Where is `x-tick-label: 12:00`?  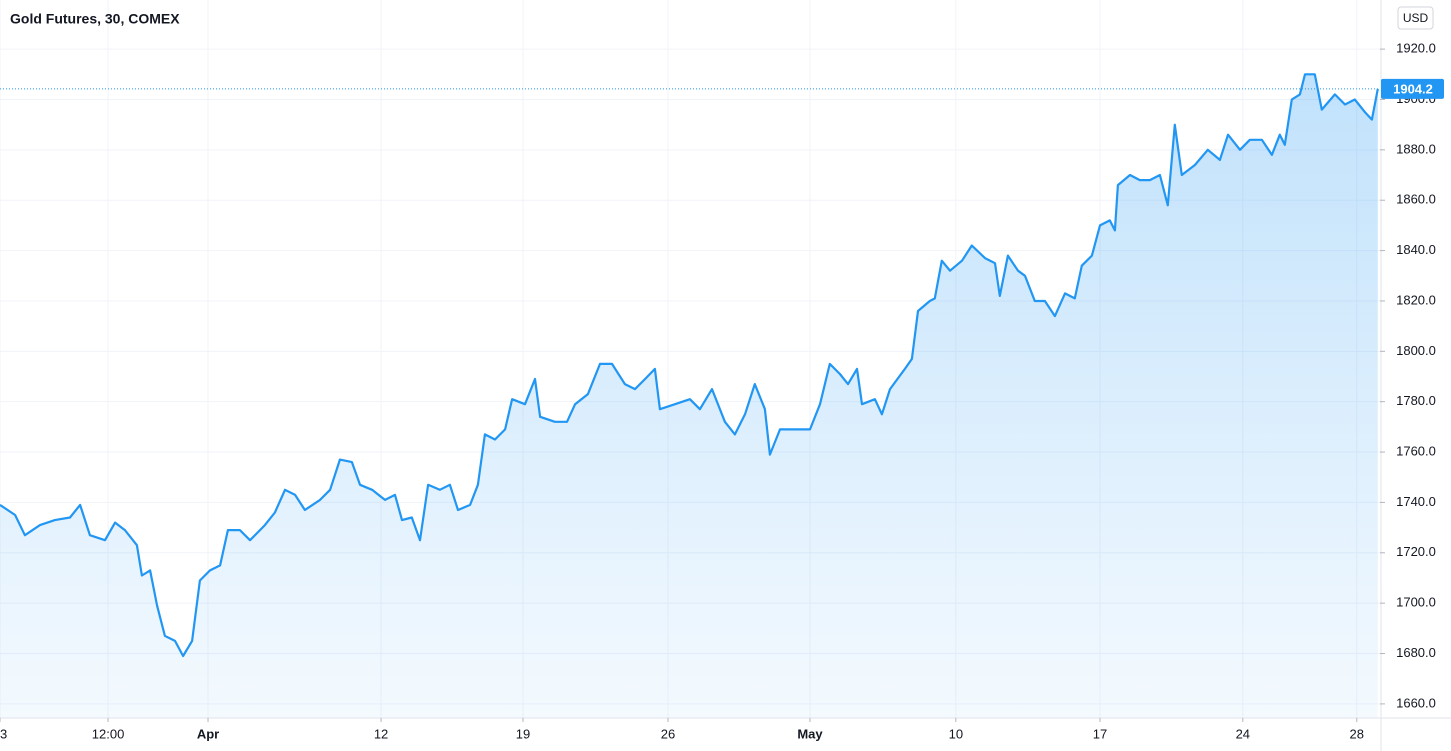
x-tick-label: 12:00 is located at coordinates (108, 733).